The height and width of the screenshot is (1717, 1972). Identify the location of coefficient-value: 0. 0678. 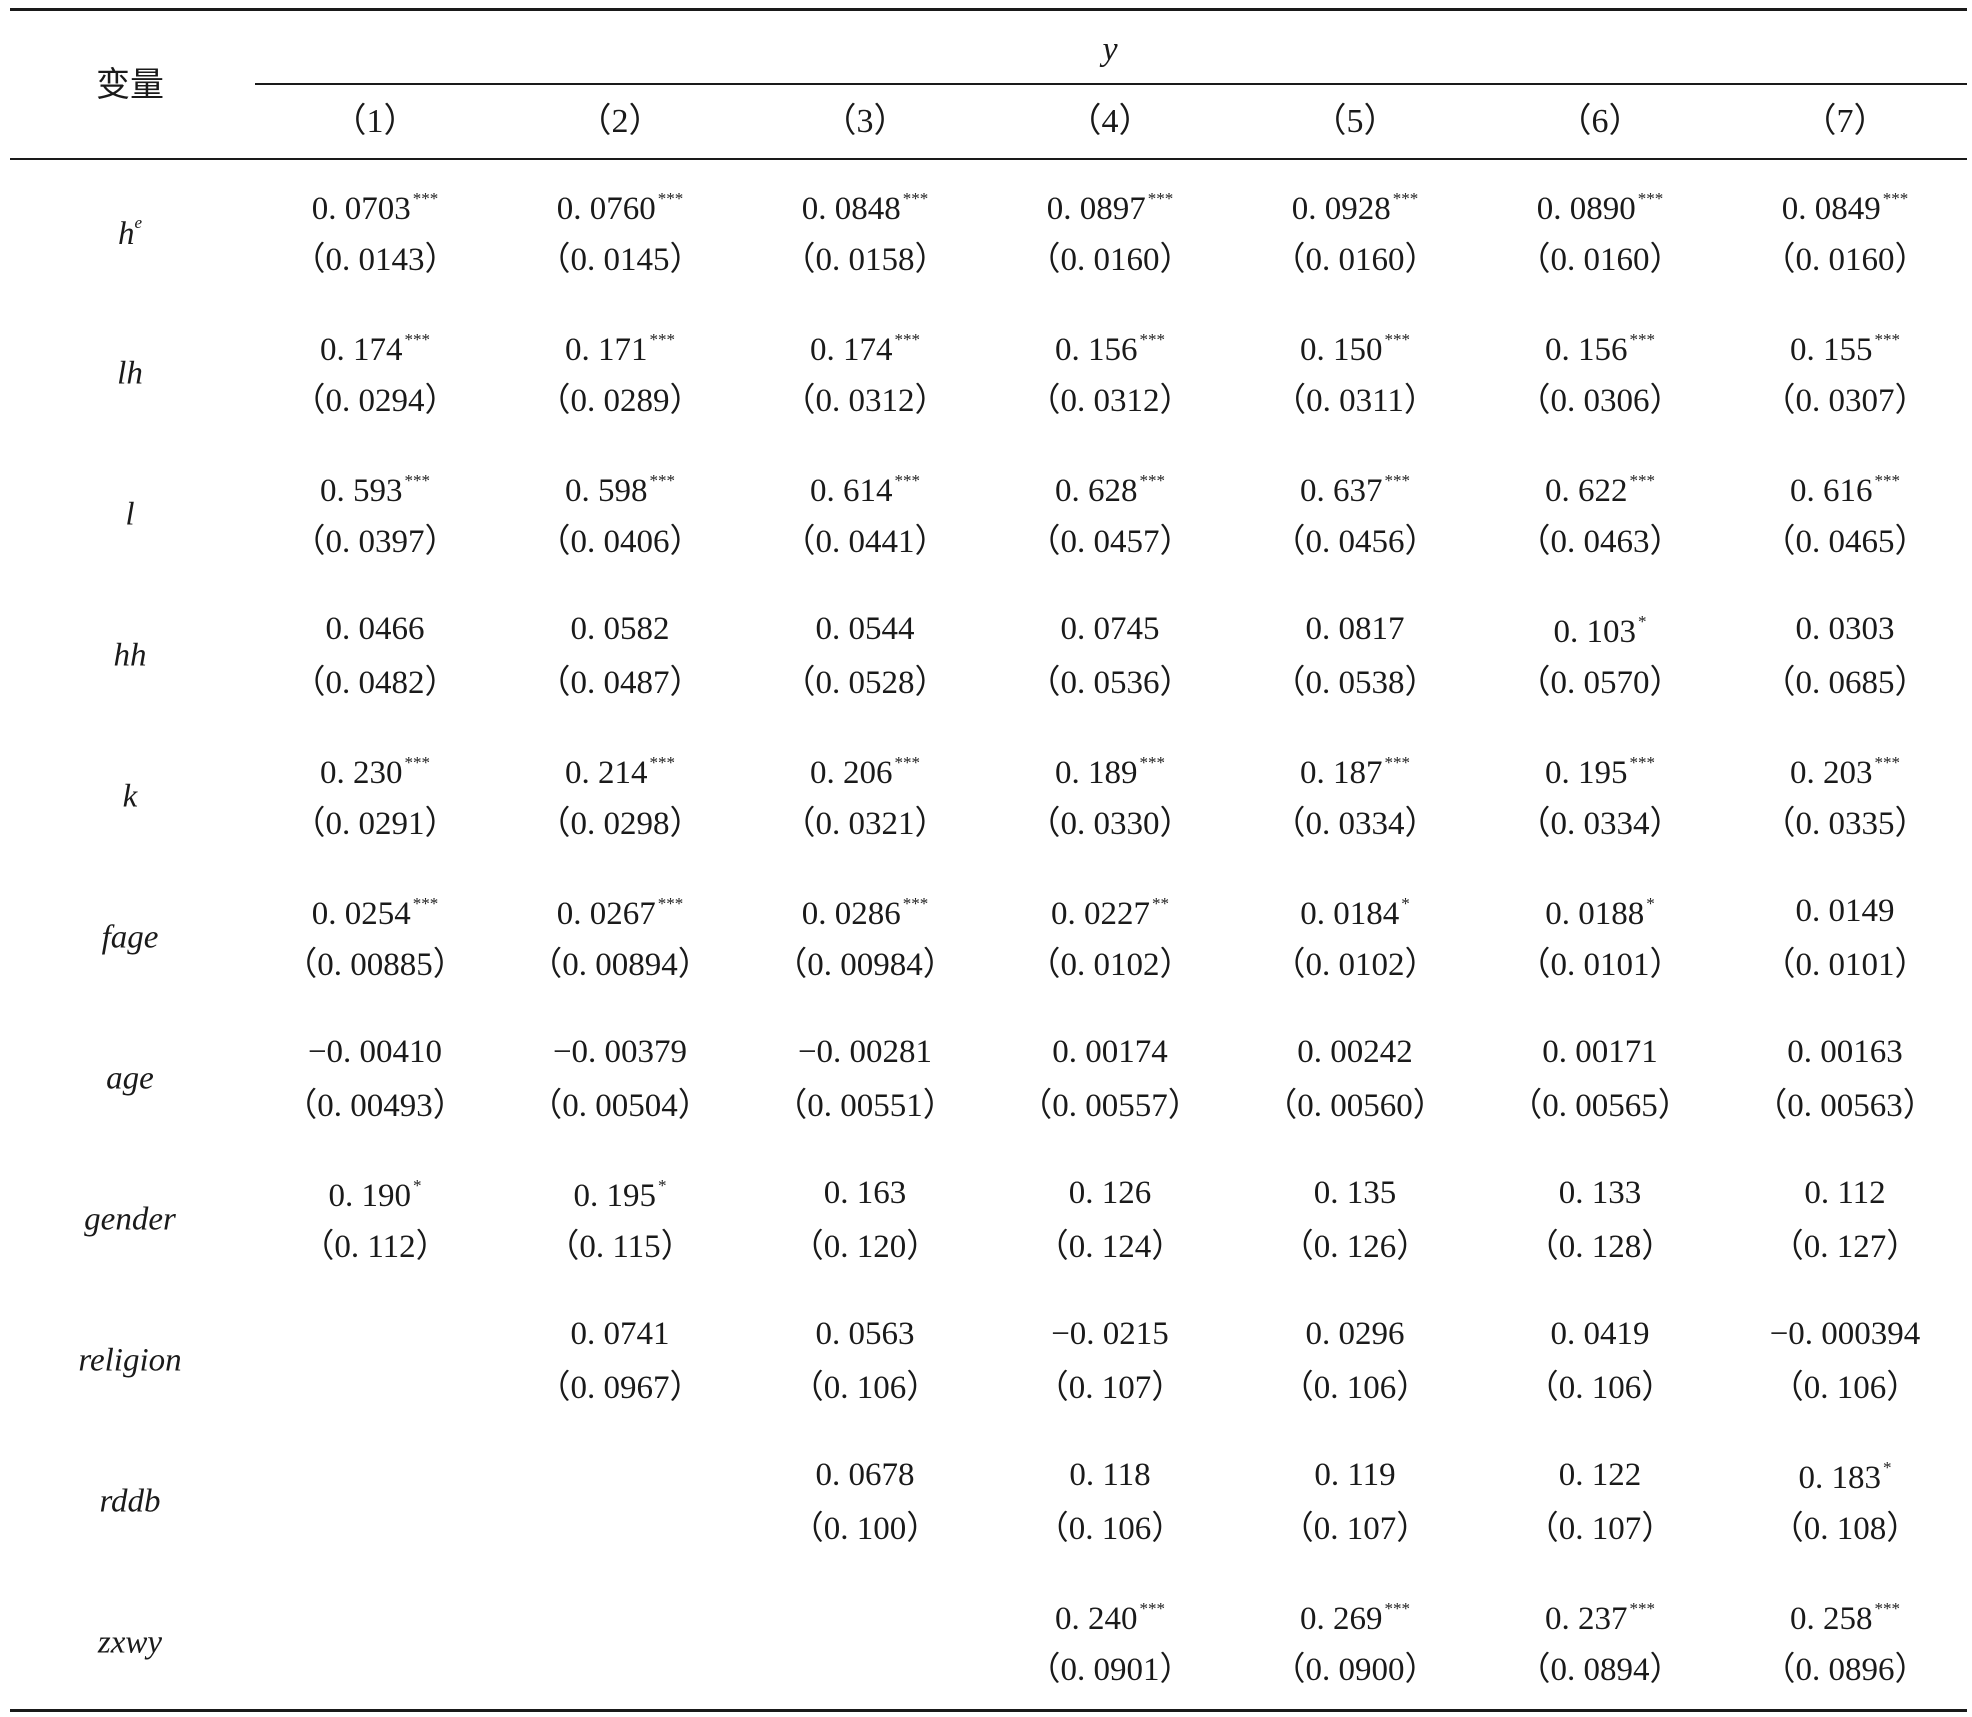
(865, 1475).